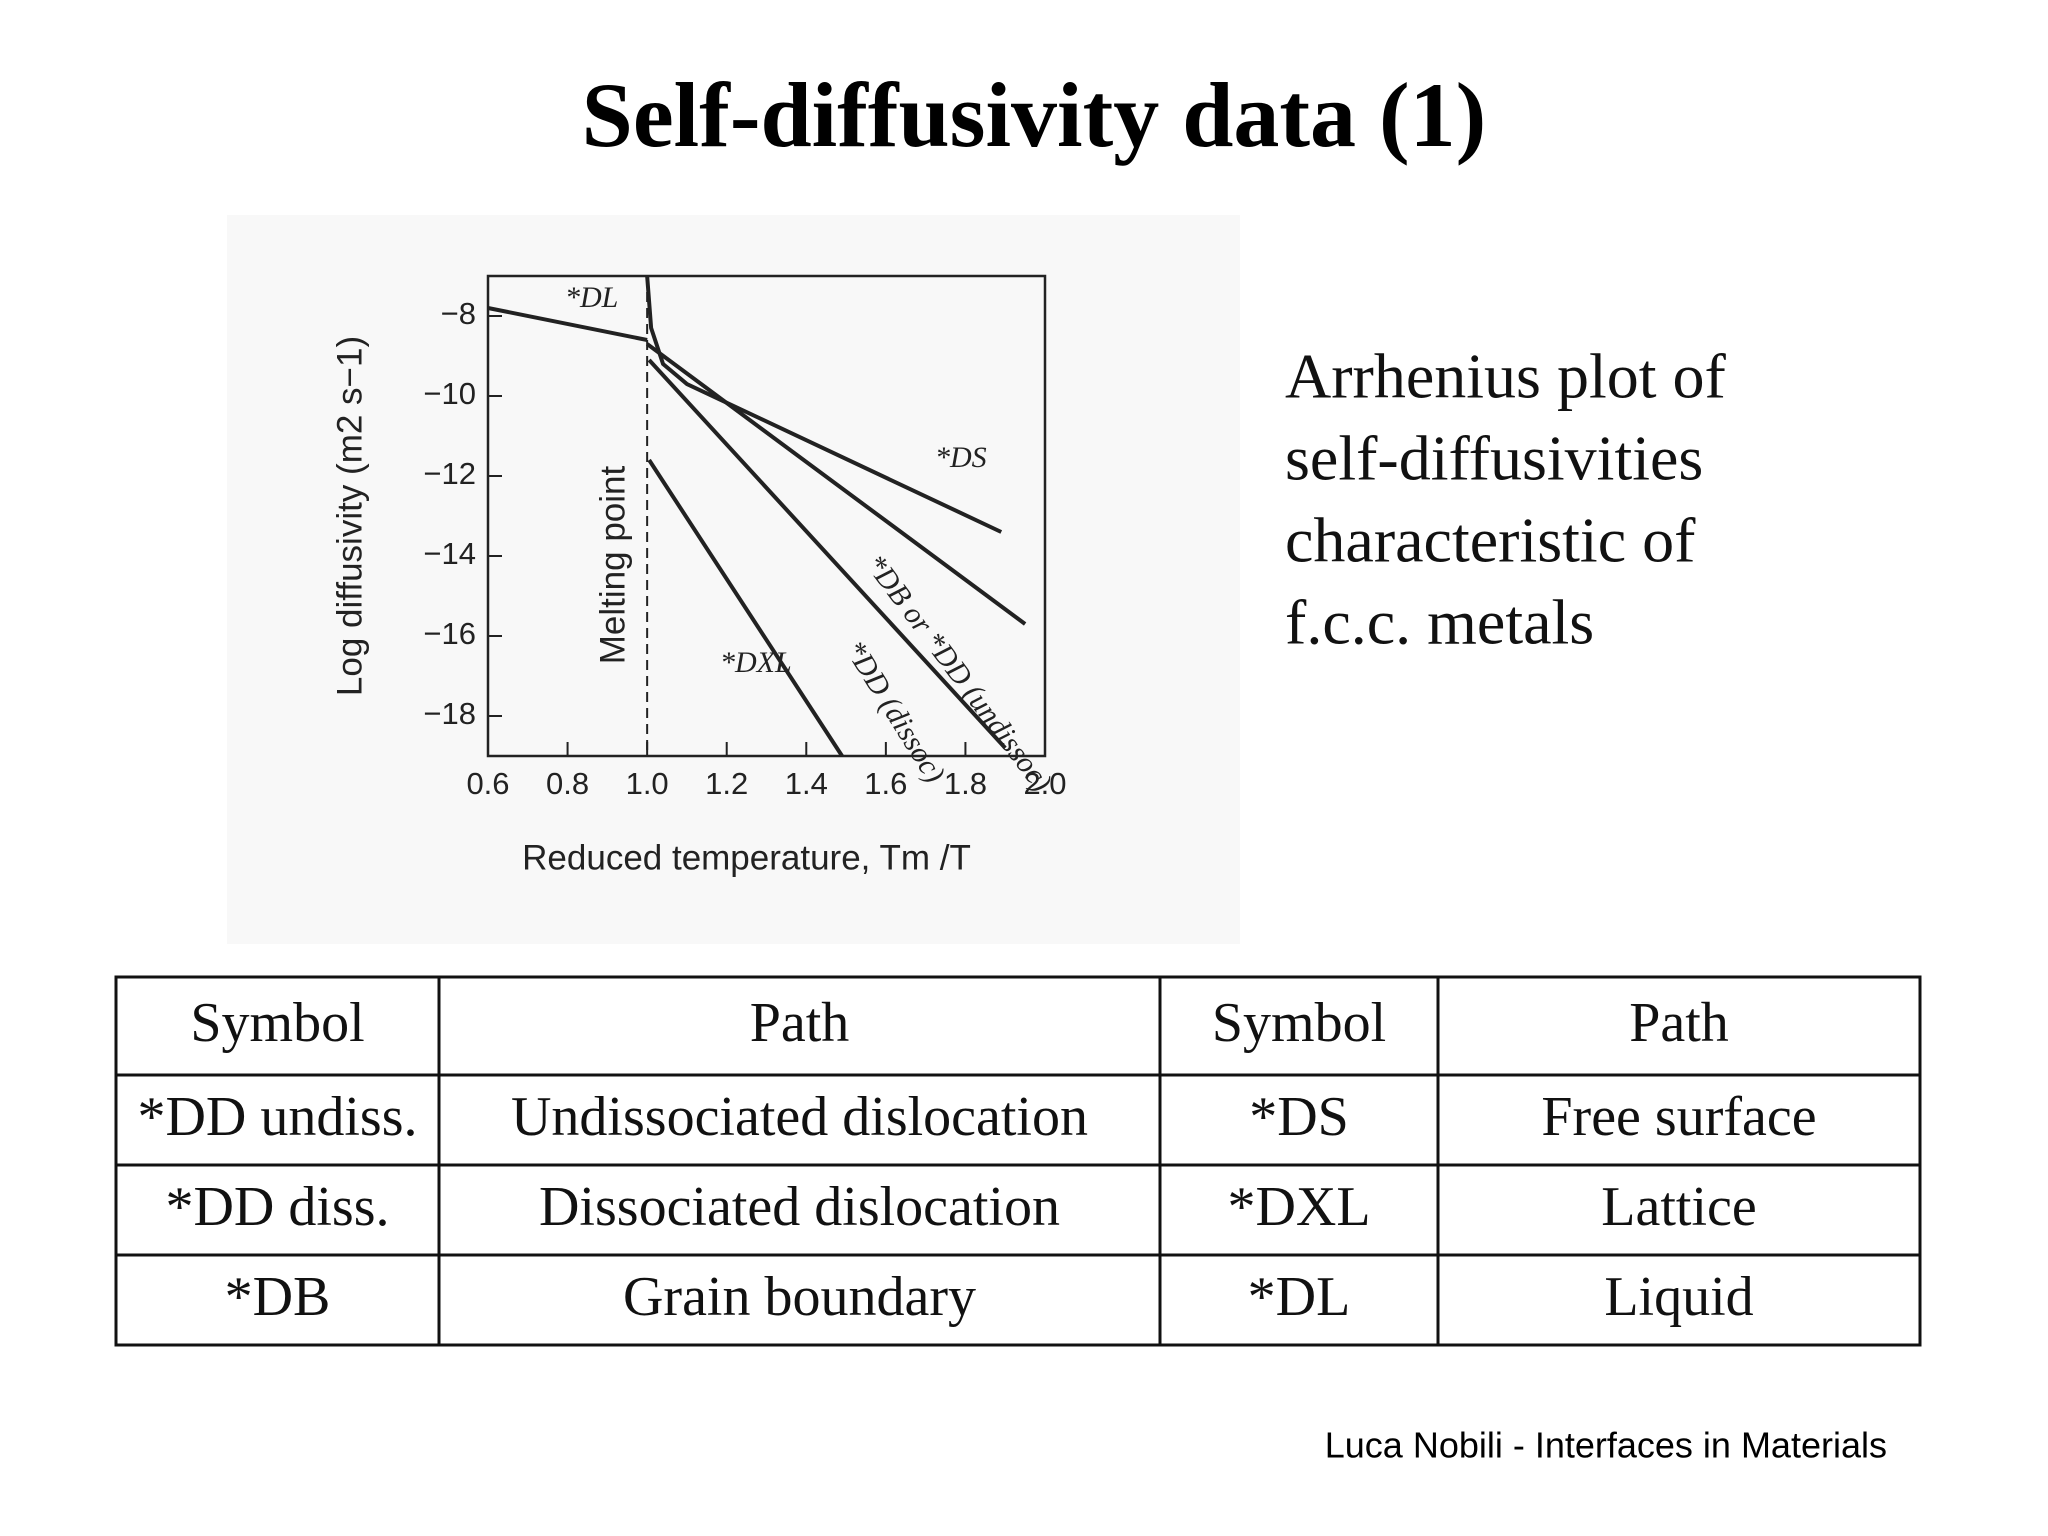 The height and width of the screenshot is (1536, 2048). Describe the element at coordinates (885, 783) in the screenshot. I see `x-tick-label: 1.6` at that location.